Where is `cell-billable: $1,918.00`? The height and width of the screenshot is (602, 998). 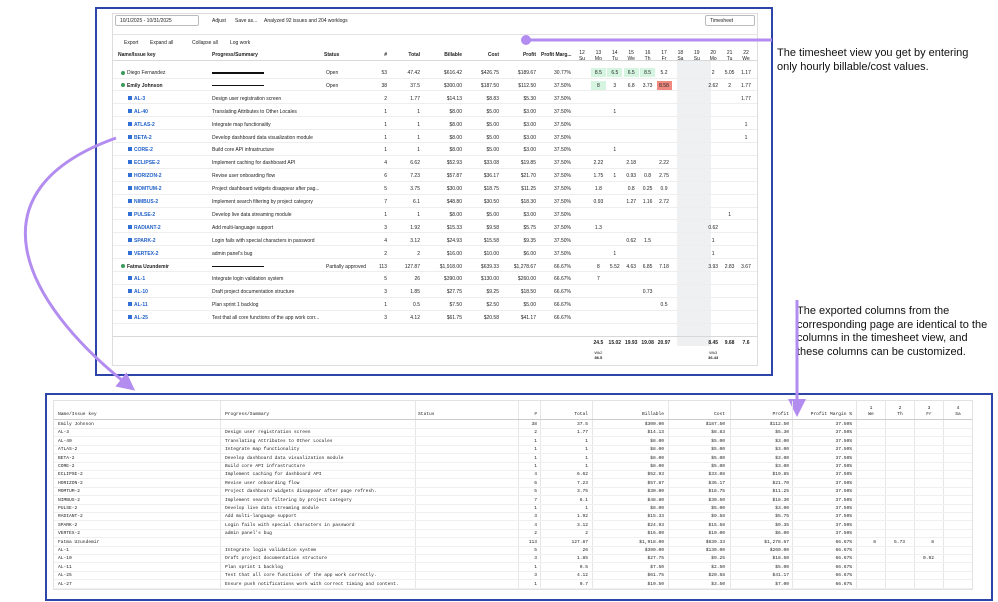 cell-billable: $1,918.00 is located at coordinates (450, 266).